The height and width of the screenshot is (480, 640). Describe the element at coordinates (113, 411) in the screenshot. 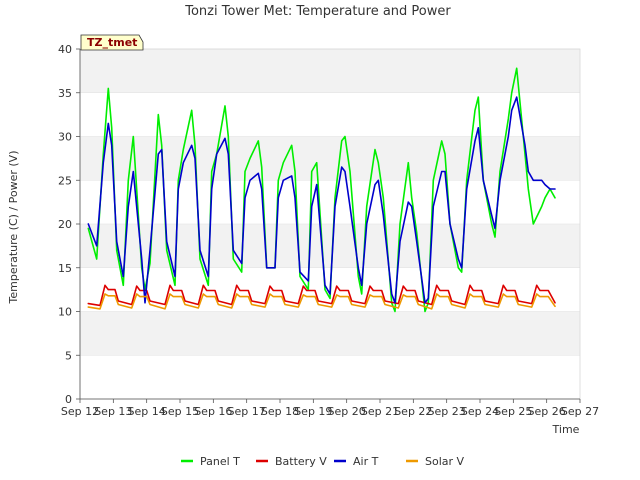

I see `x-tick-label: Sep 13` at that location.